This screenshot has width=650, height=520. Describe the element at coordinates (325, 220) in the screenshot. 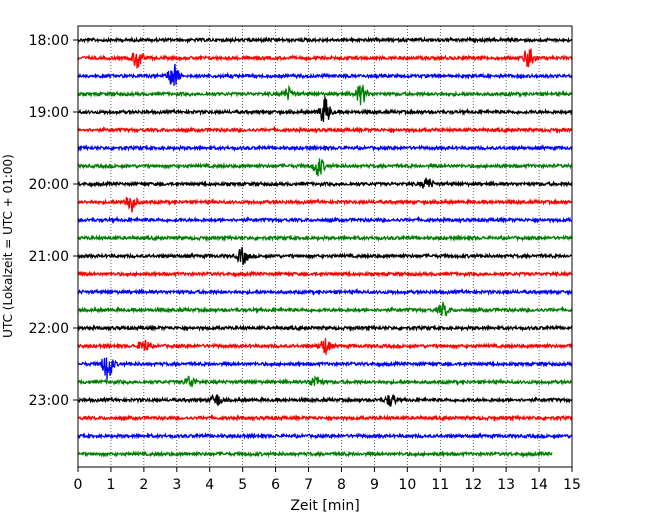

I see `trace-2030` at that location.